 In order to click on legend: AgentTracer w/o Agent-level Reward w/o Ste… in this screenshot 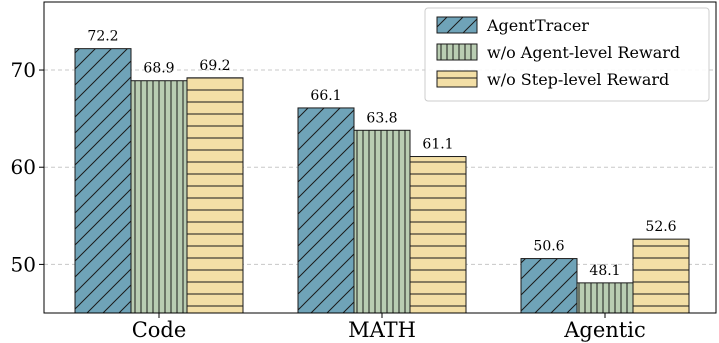, I will do `click(567, 54)`.